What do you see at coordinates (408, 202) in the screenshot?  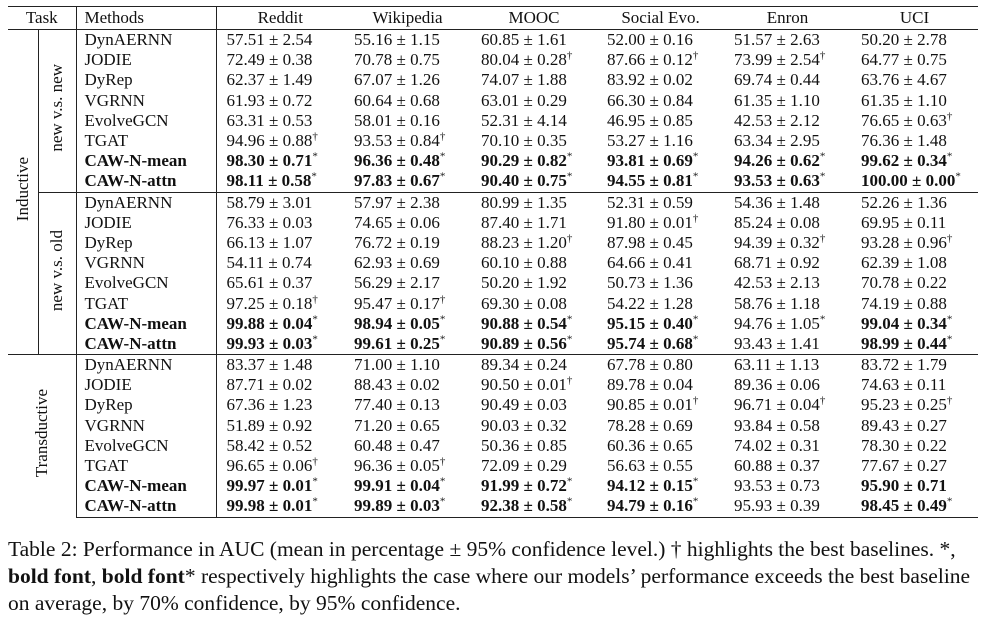 I see `value-cell: 57.97 ± 2.38` at bounding box center [408, 202].